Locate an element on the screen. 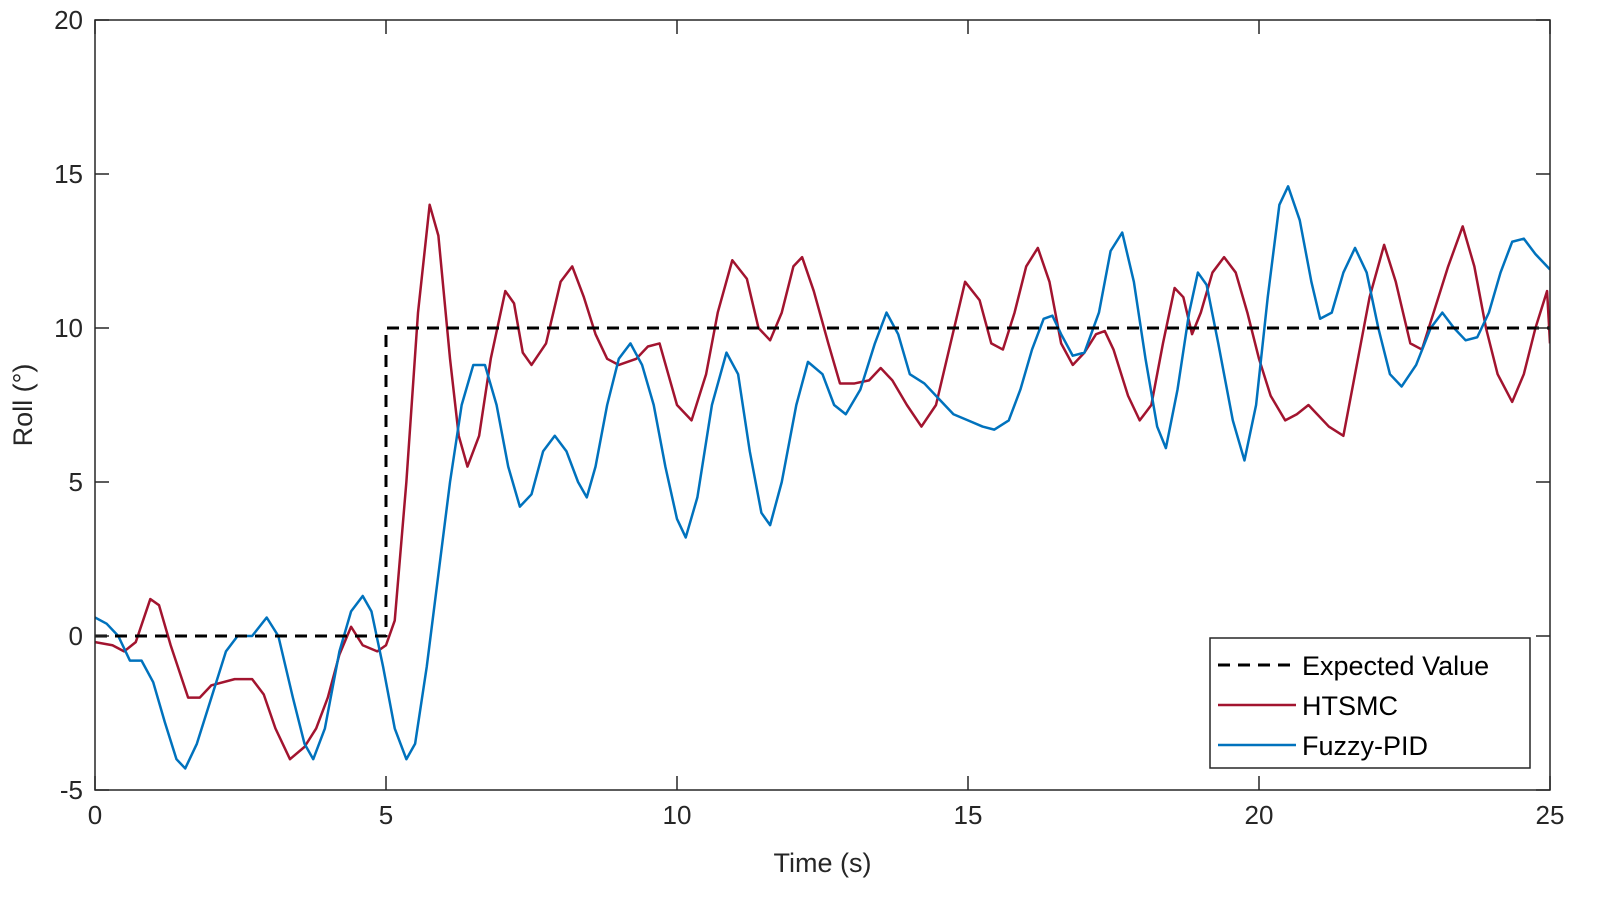  y-tick-label: 0 is located at coordinates (76, 636).